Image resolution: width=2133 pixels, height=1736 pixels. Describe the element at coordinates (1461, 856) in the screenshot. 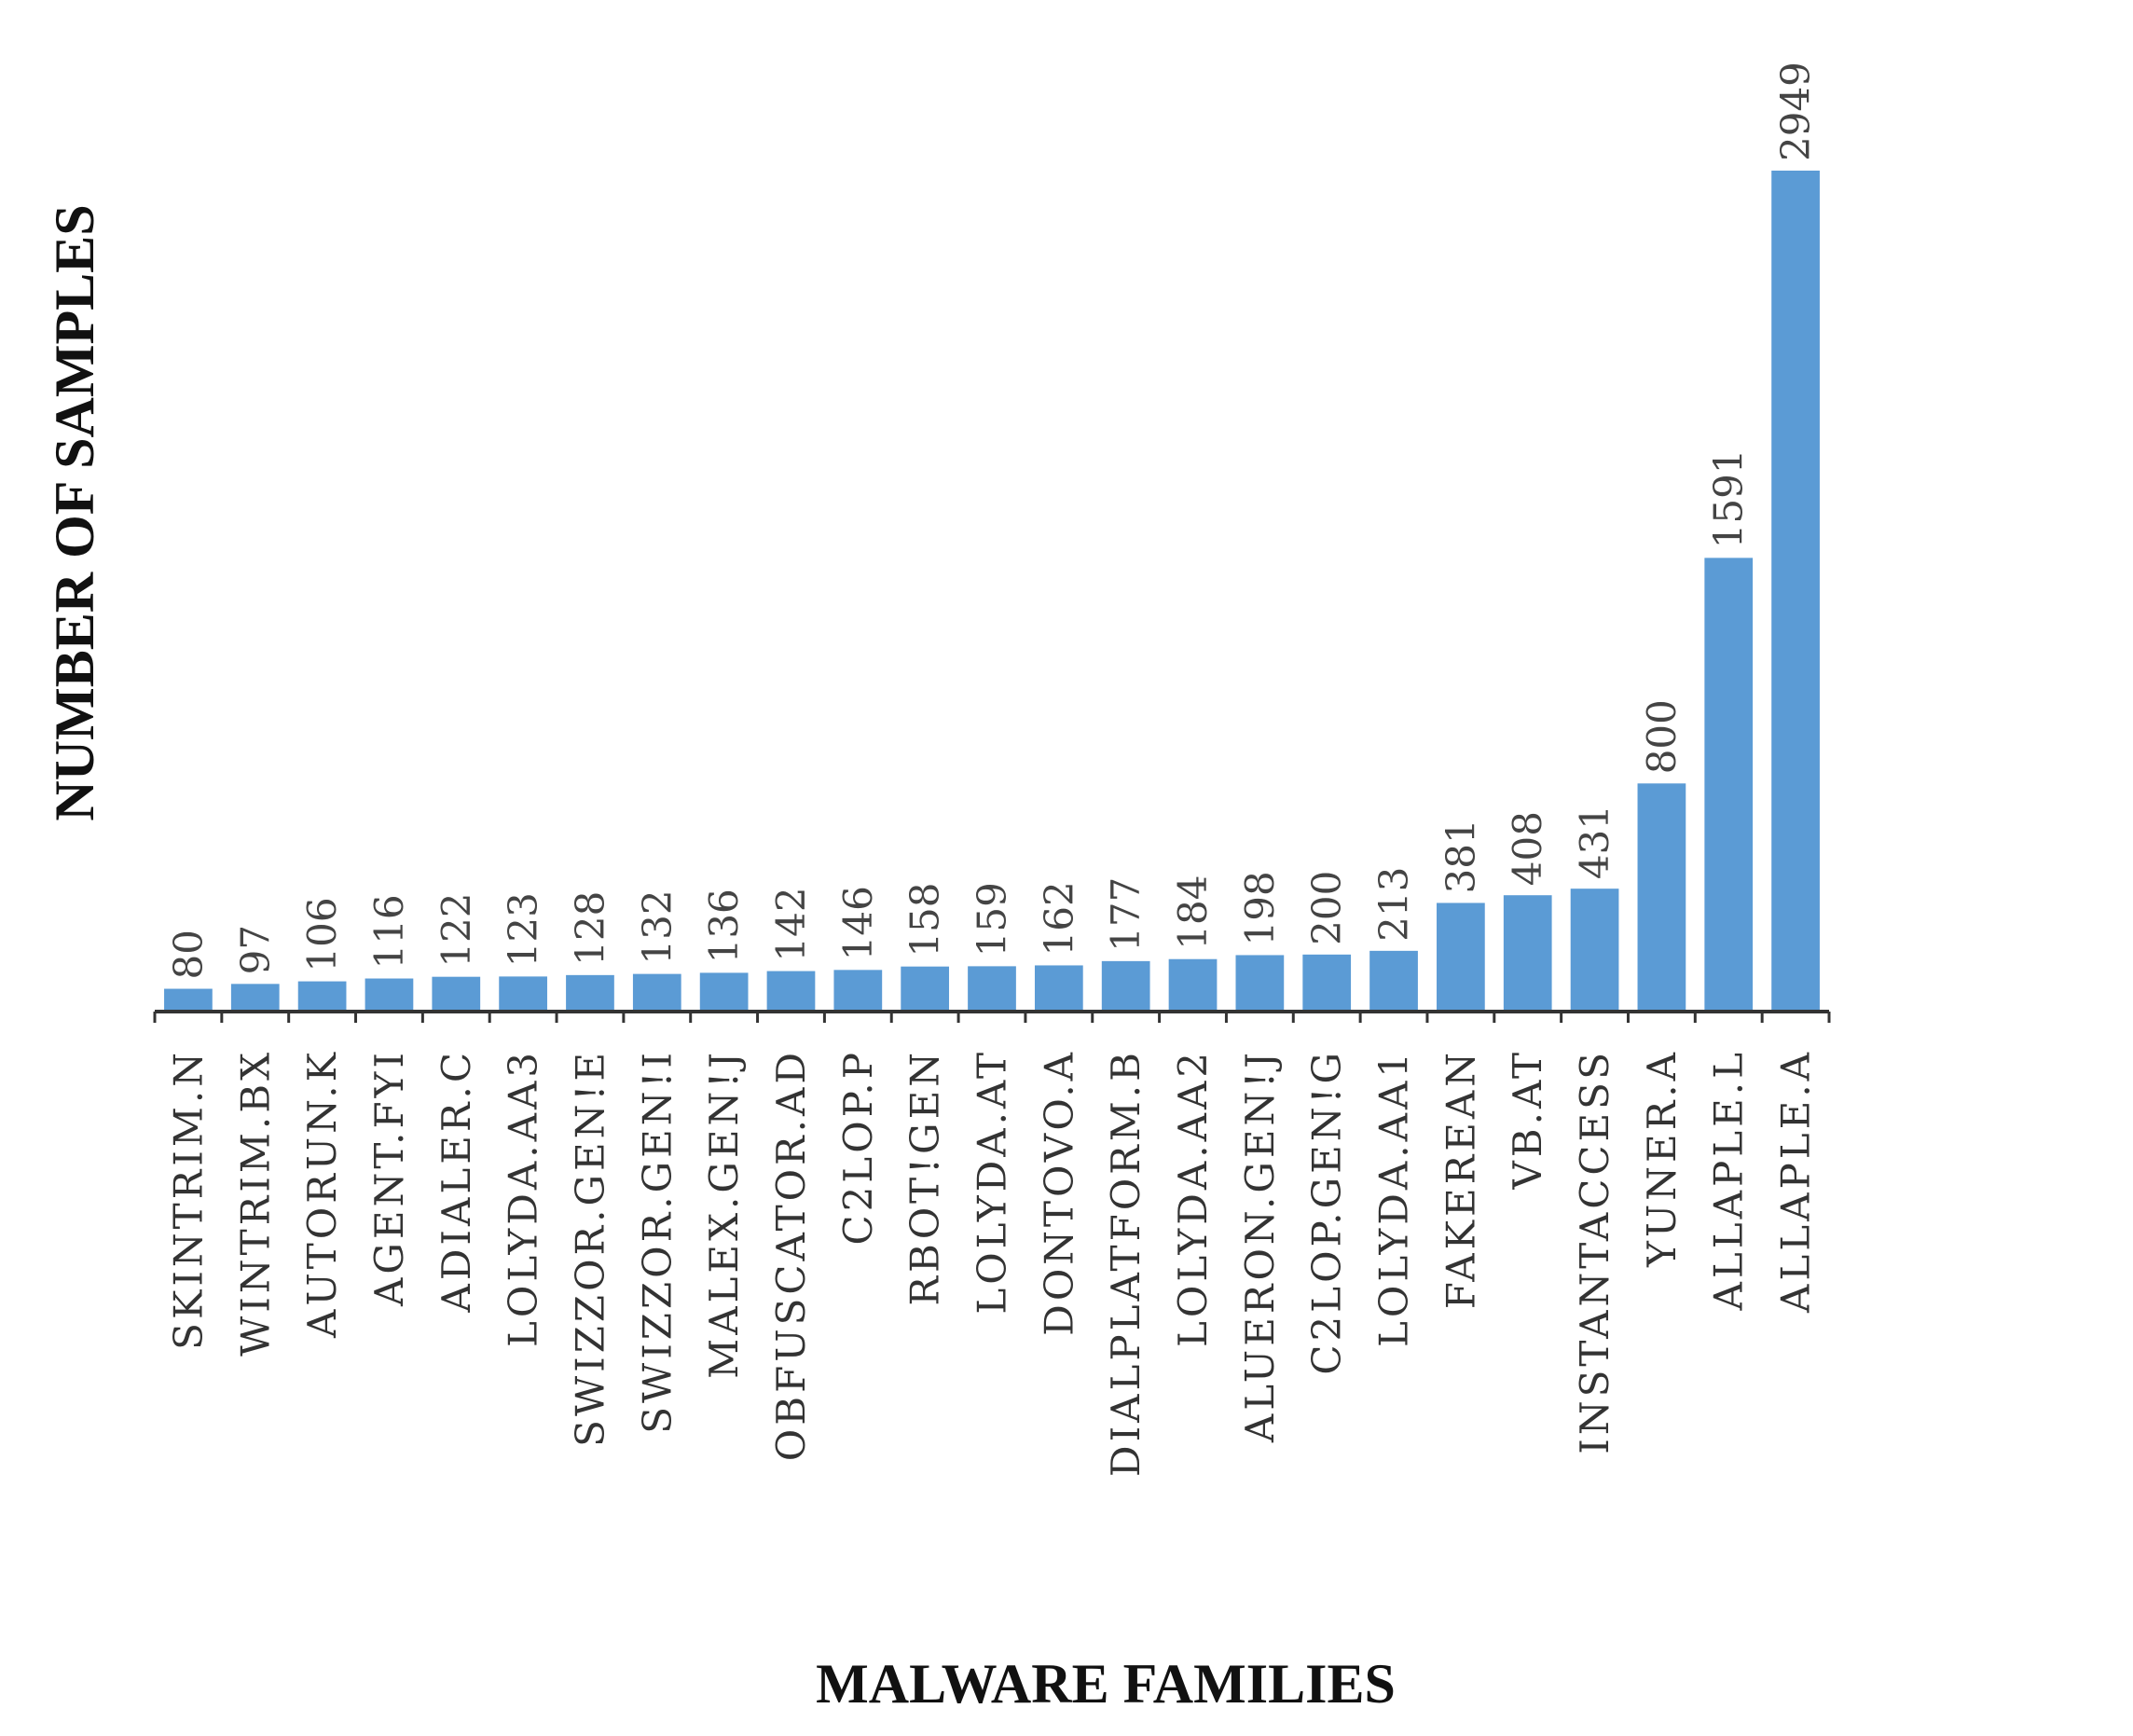

I see `value-label: 381` at that location.